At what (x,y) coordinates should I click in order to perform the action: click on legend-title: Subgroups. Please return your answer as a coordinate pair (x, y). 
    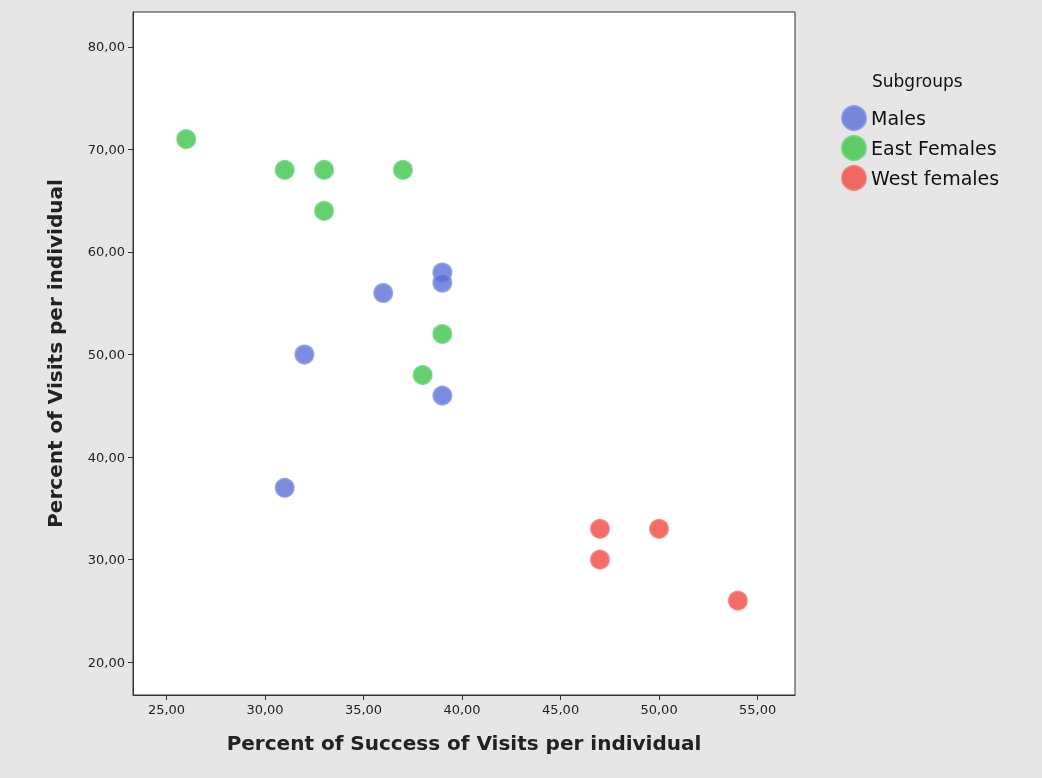
    Looking at the image, I should click on (917, 80).